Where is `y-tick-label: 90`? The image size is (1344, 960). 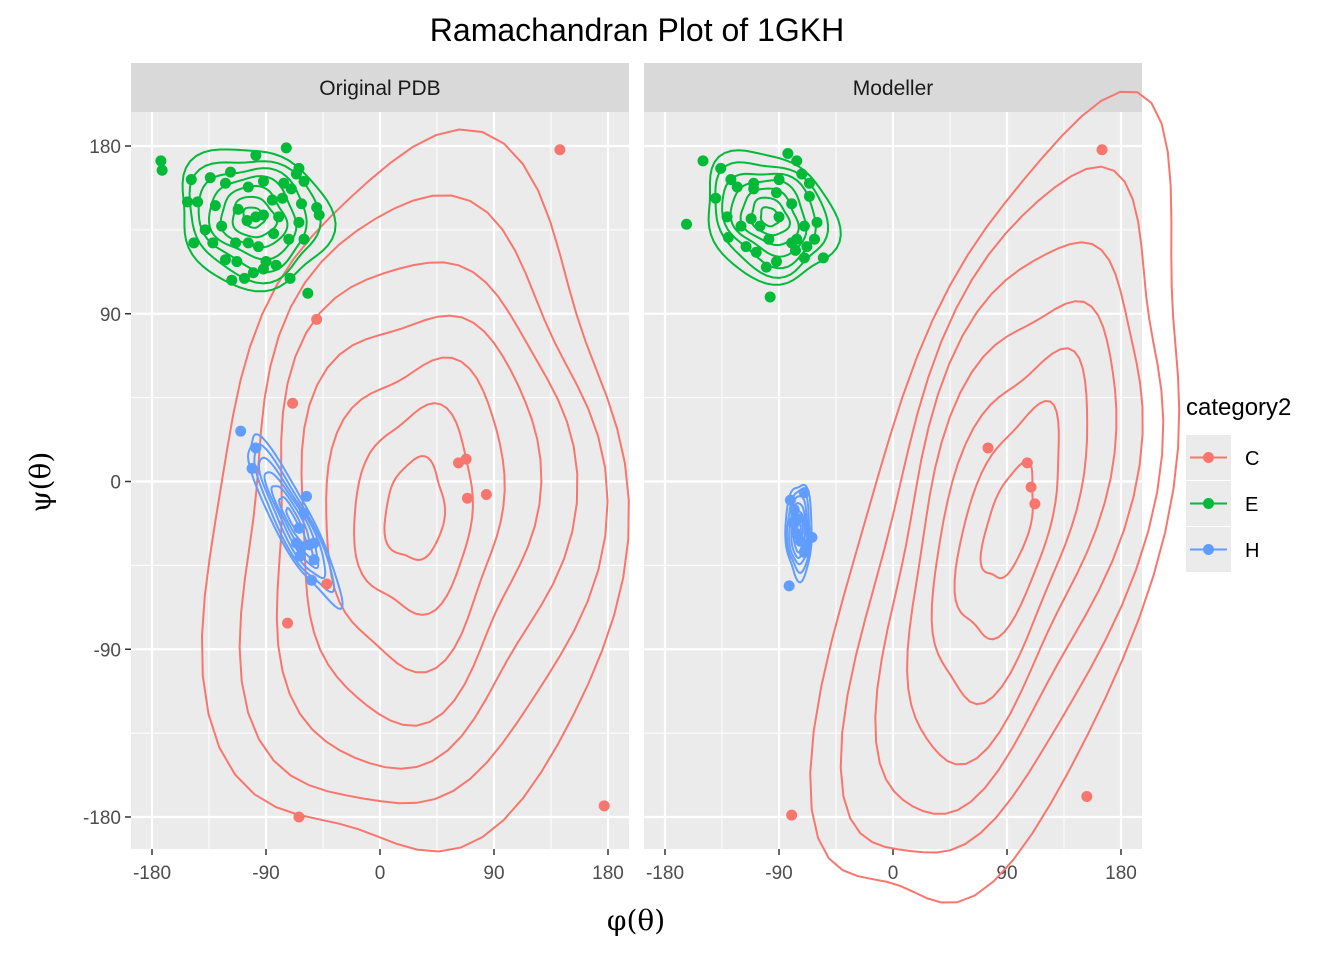 y-tick-label: 90 is located at coordinates (110, 315).